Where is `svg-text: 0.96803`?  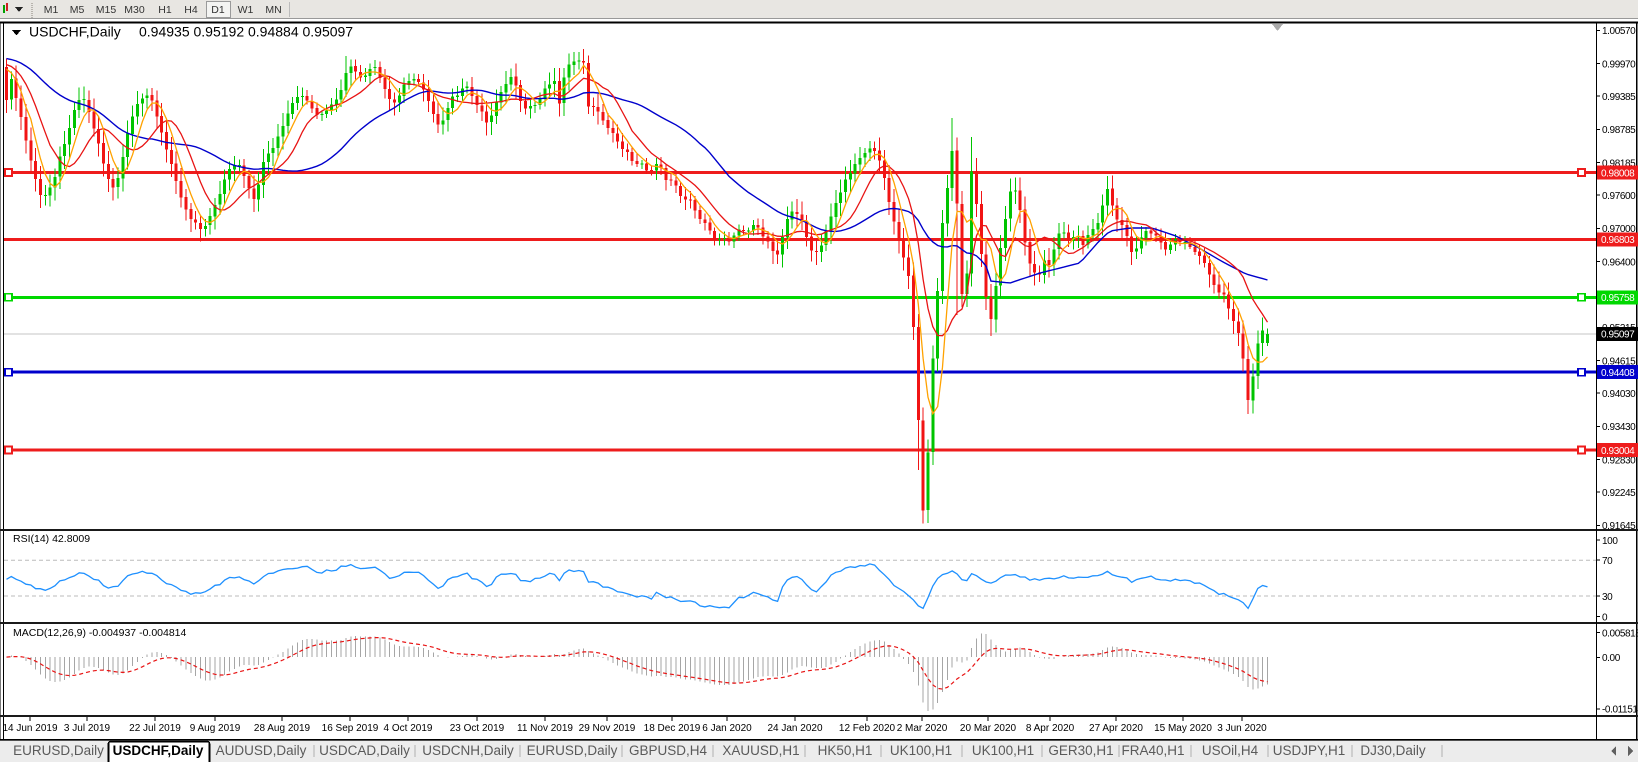
svg-text: 0.96803 is located at coordinates (1618, 240).